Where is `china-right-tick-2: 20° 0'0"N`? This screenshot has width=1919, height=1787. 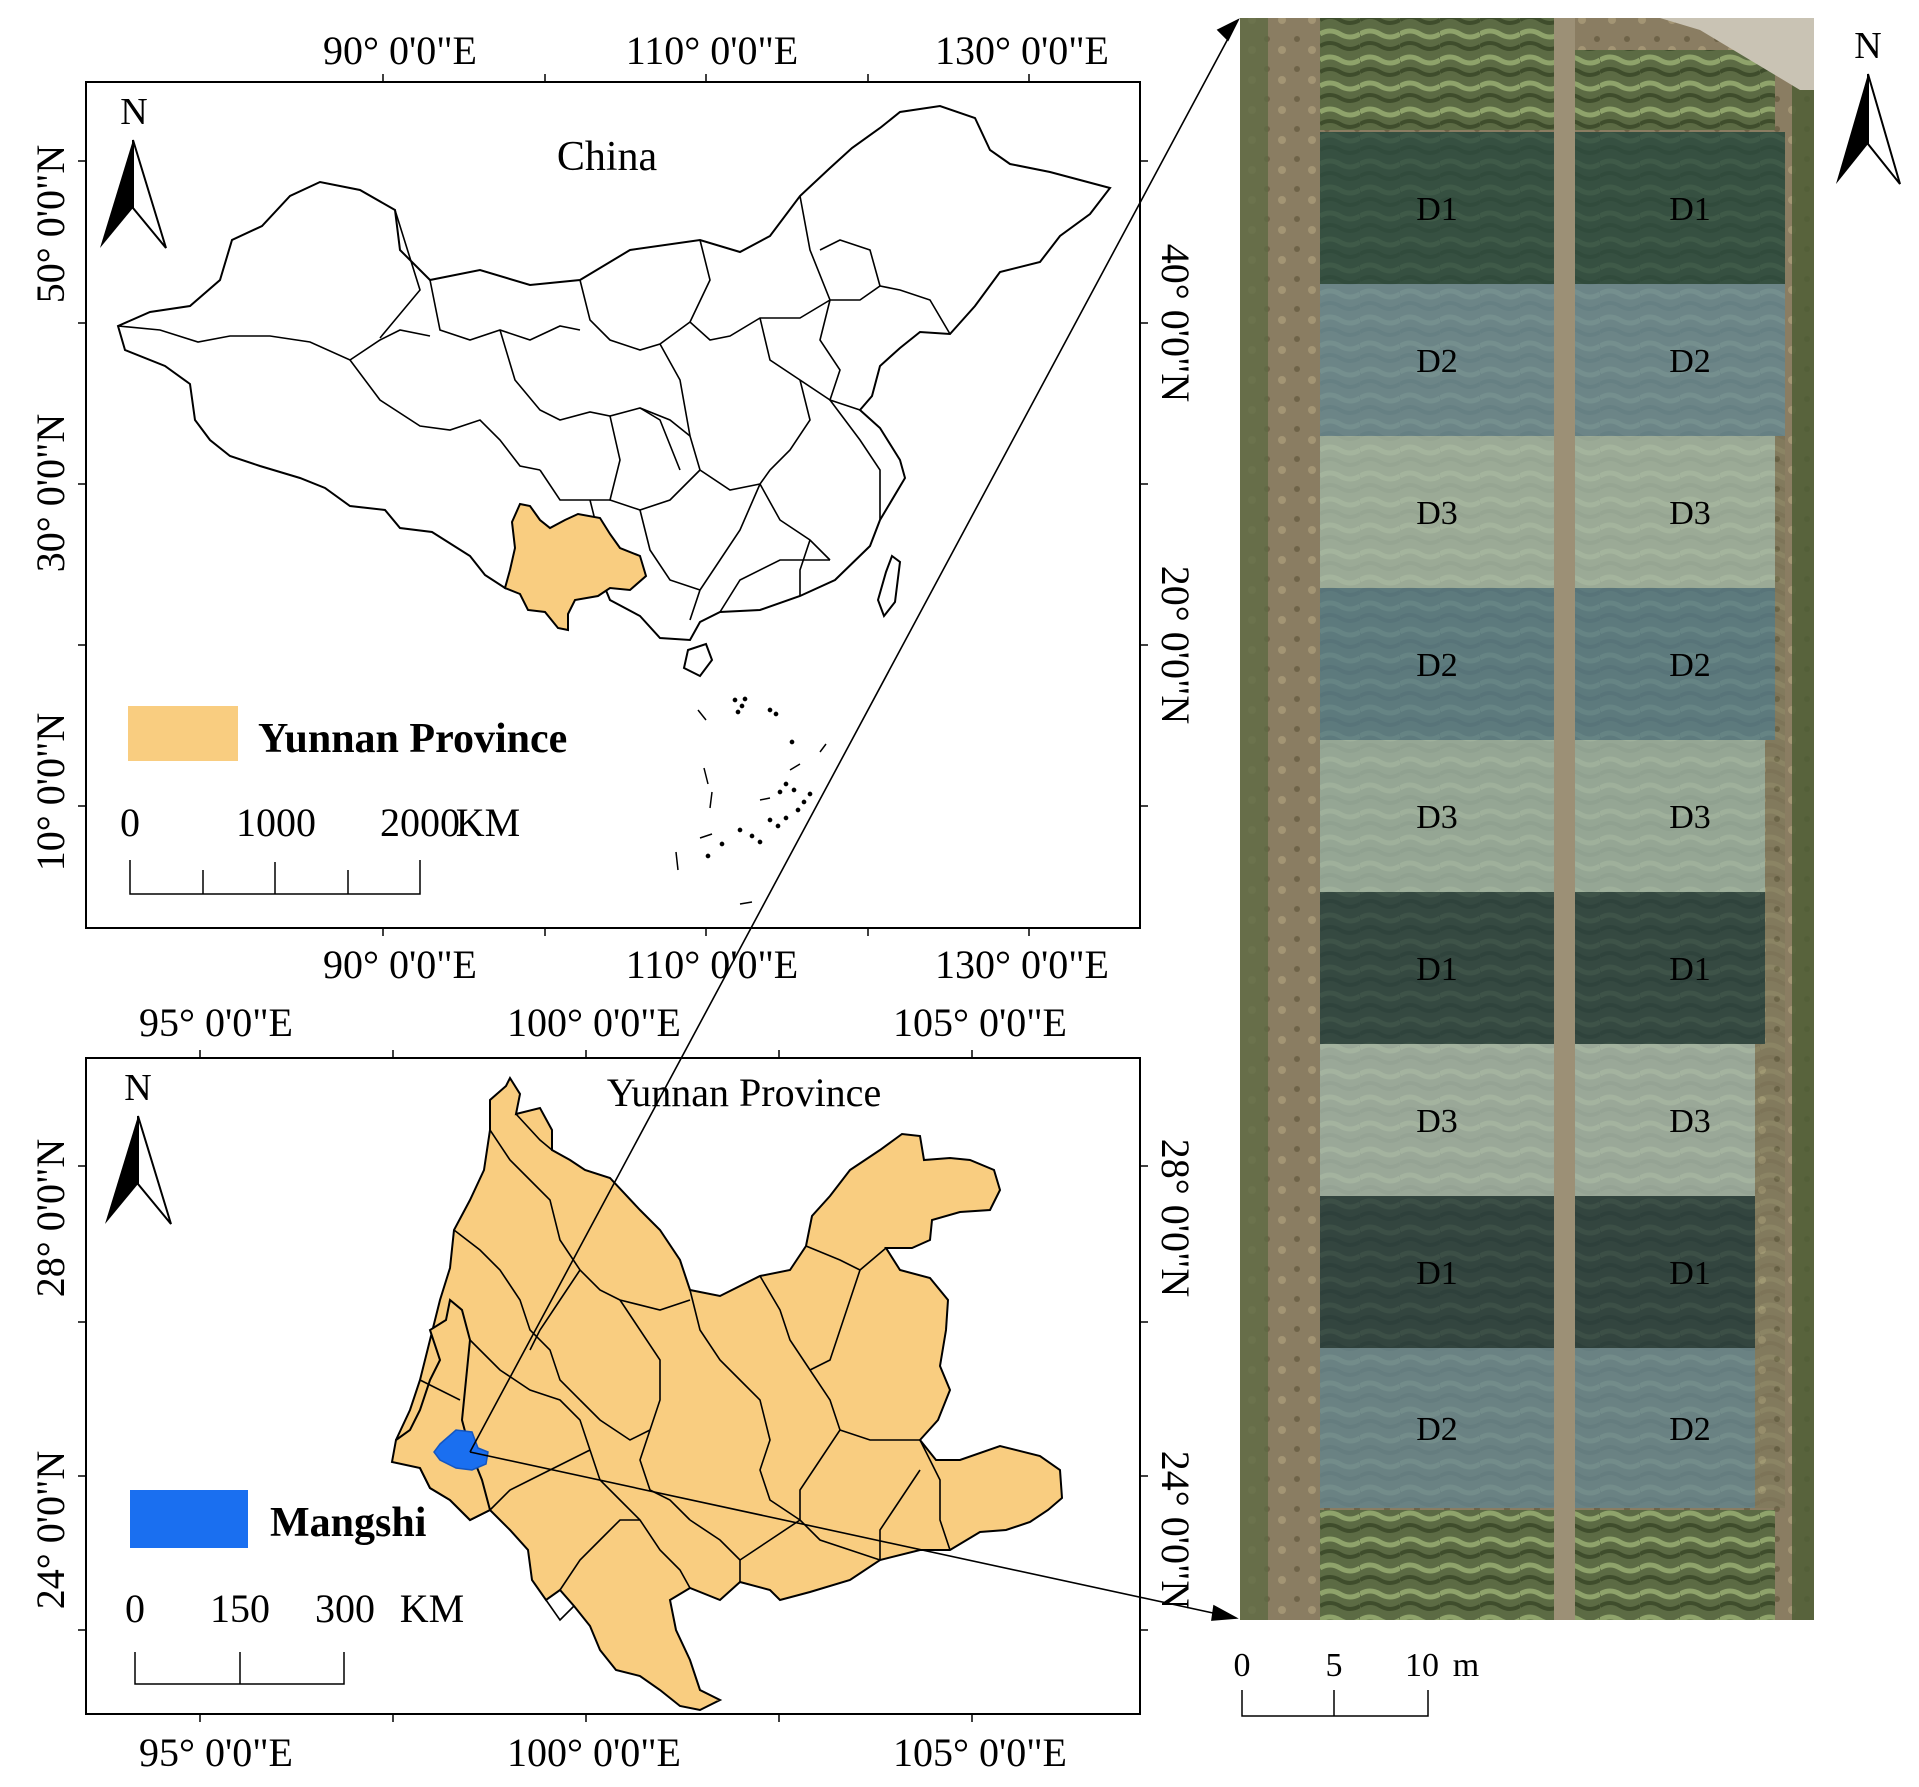 china-right-tick-2: 20° 0'0"N is located at coordinates (1175, 645).